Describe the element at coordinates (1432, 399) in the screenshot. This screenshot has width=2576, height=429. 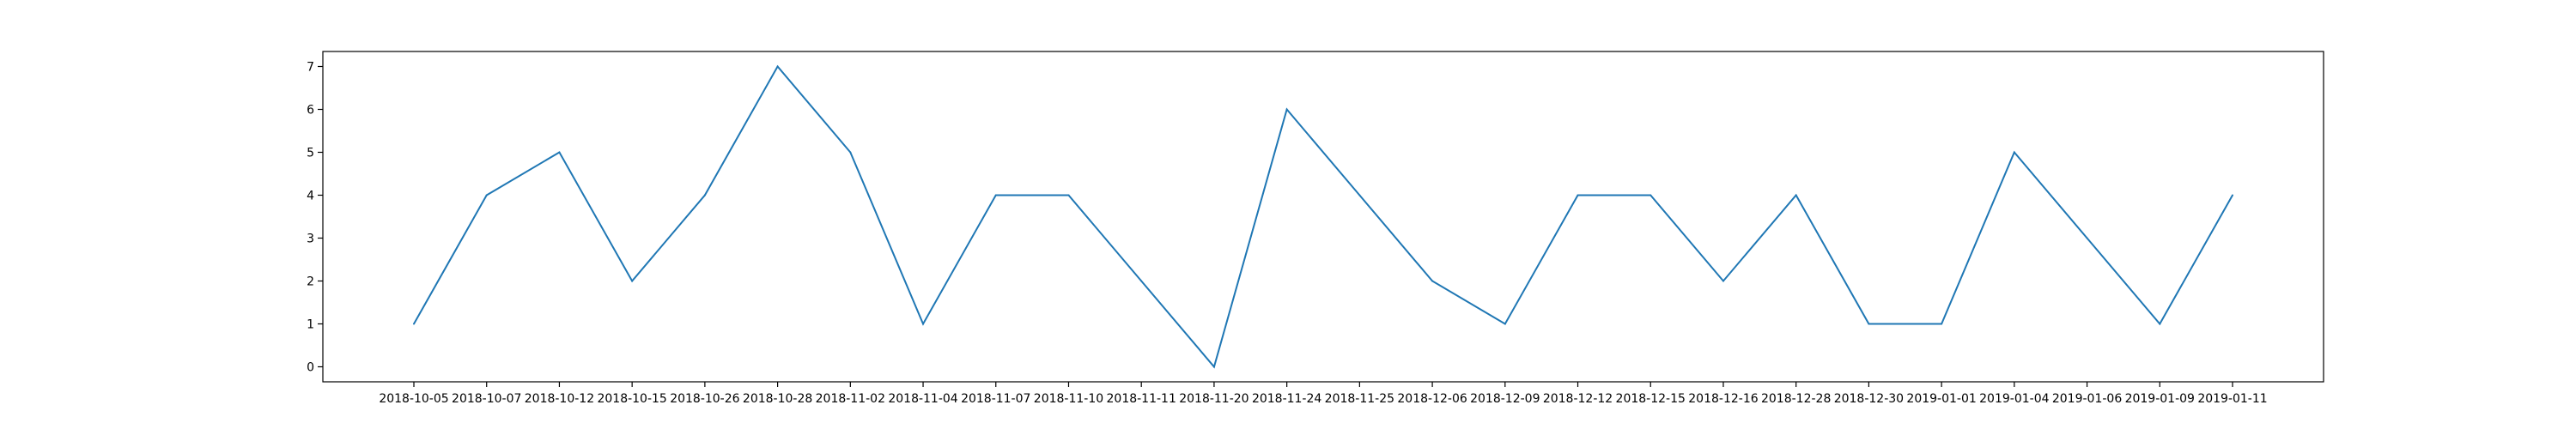
I see `x-tick-label: 2018-12-06` at that location.